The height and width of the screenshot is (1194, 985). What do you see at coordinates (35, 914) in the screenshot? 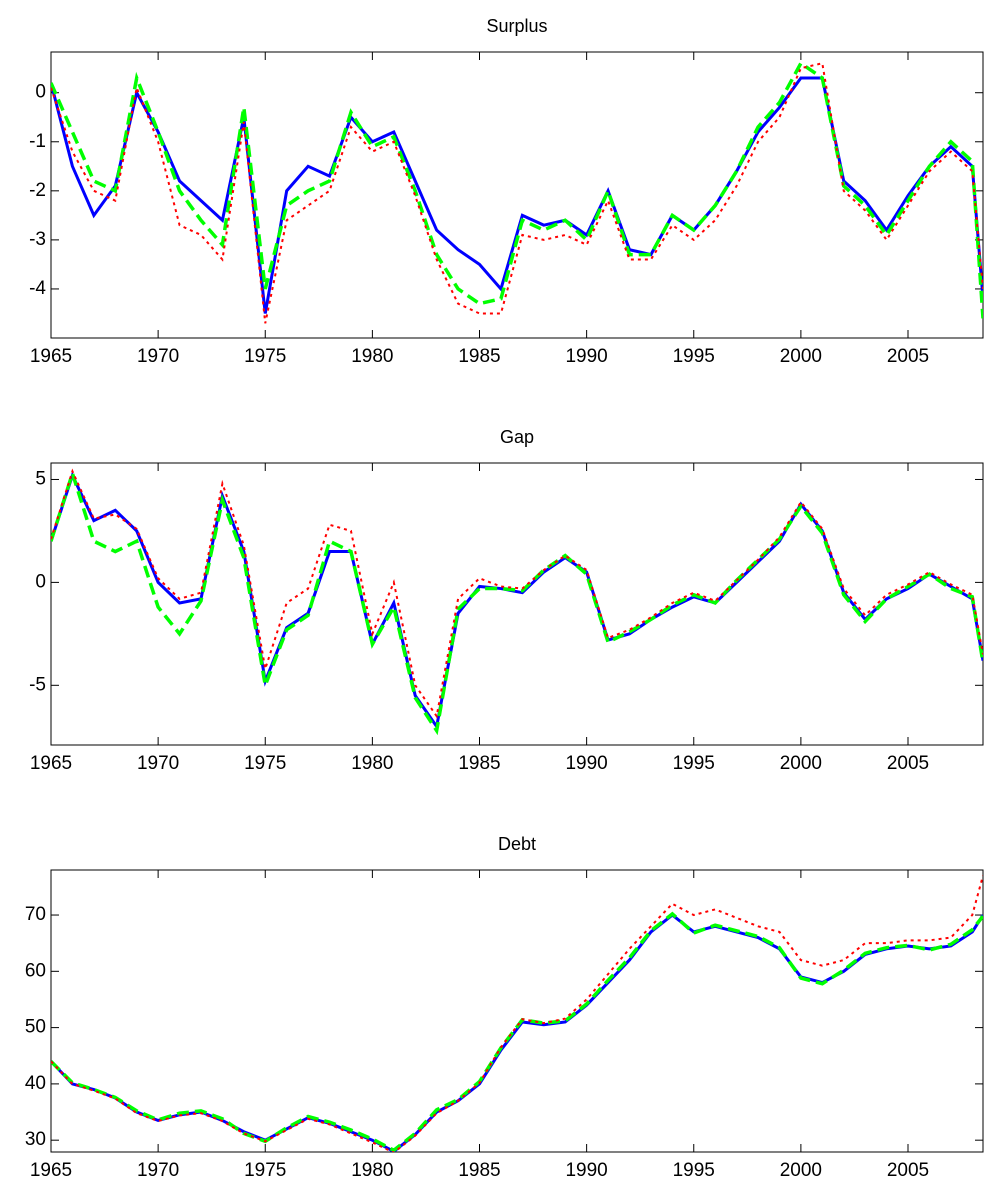
I see `y-tick-label: 70` at bounding box center [35, 914].